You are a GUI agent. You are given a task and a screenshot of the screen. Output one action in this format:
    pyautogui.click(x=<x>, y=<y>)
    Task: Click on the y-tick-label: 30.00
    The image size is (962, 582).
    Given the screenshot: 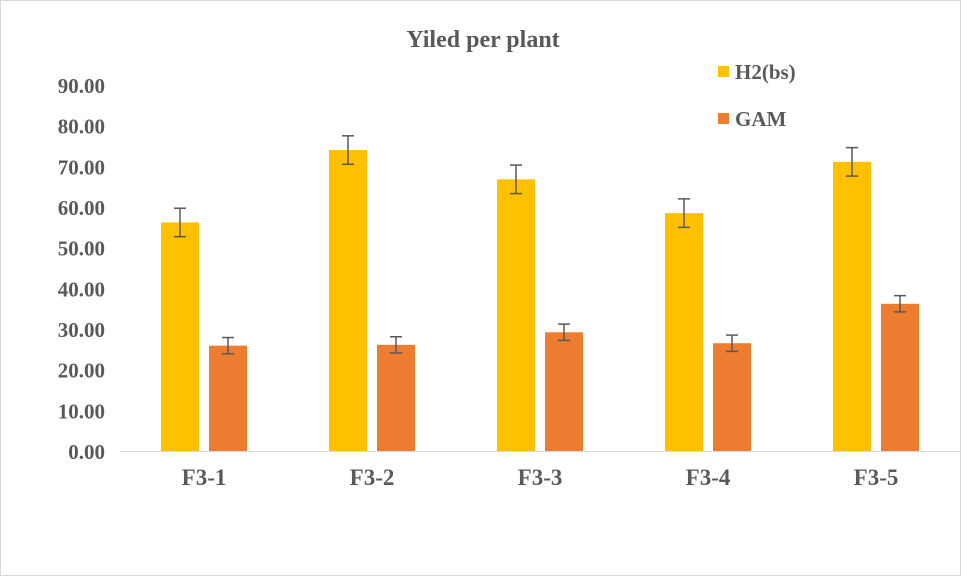 What is the action you would take?
    pyautogui.click(x=81, y=330)
    